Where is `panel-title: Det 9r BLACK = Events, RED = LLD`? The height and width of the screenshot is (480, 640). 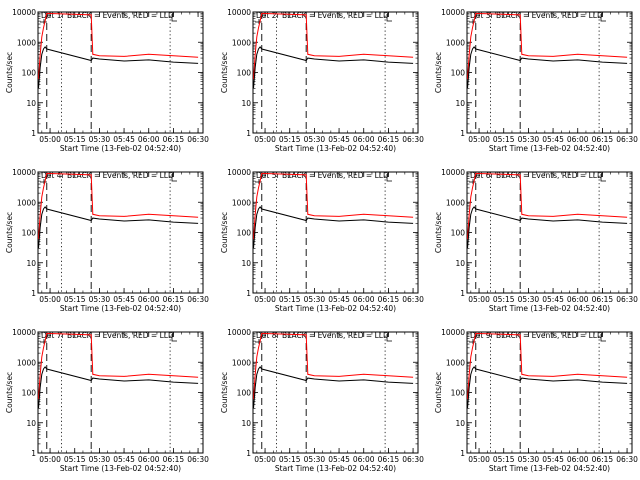
panel-title: Det 9r BLACK = Events, RED = LLD is located at coordinates (536, 335).